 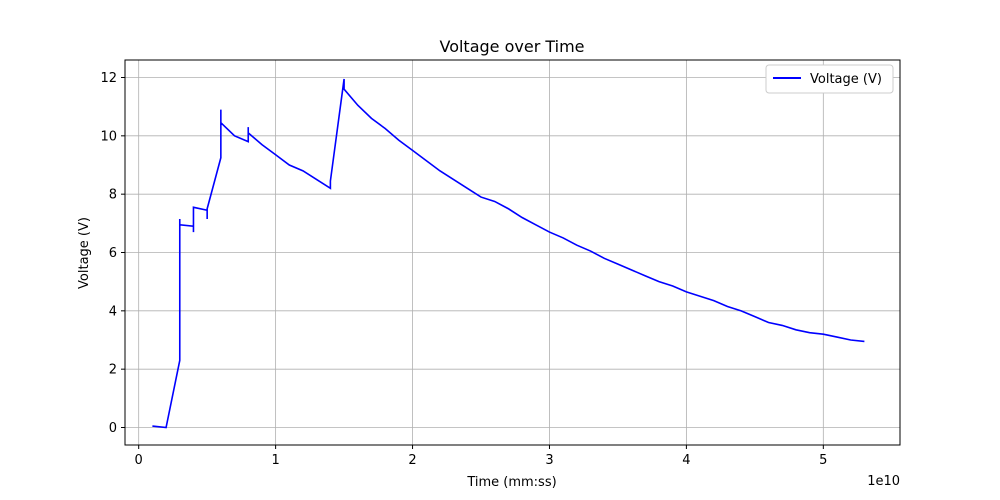 What do you see at coordinates (84, 253) in the screenshot?
I see `y-axis-title: Voltage (V)` at bounding box center [84, 253].